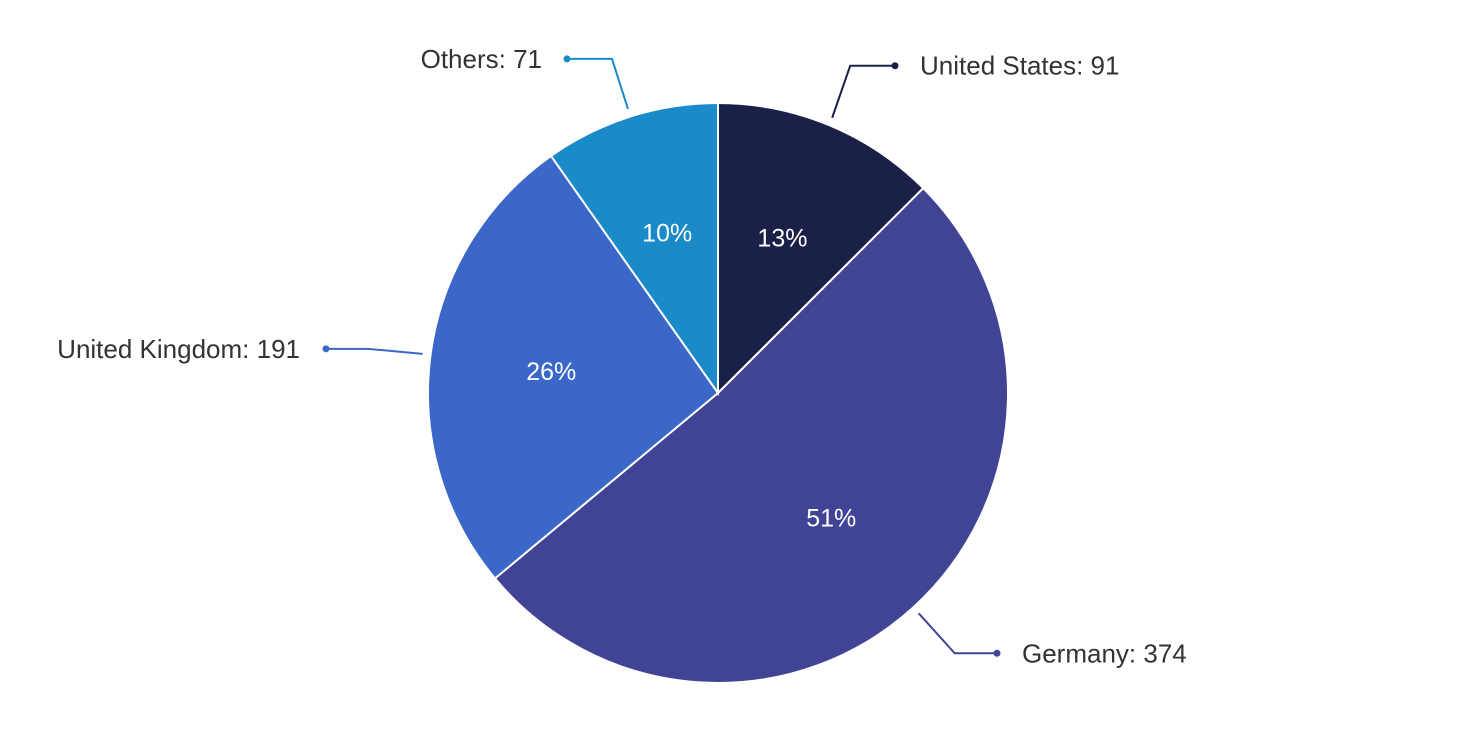 The width and height of the screenshot is (1474, 734). I want to click on callout-label: United Kingdom: 191, so click(178, 349).